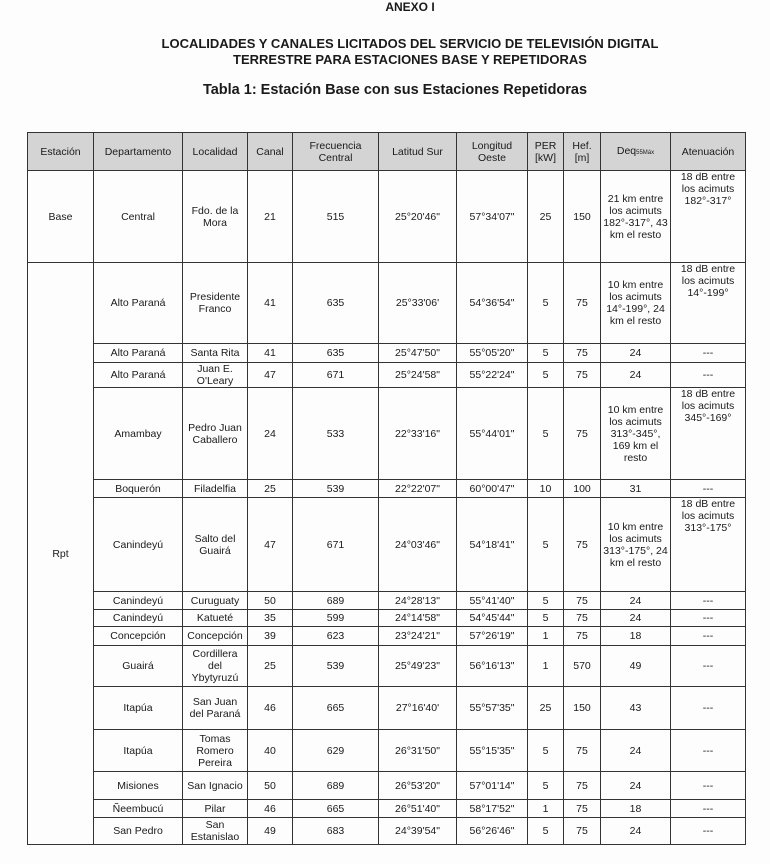  What do you see at coordinates (335, 433) in the screenshot?
I see `cell-center-frequency: 533` at bounding box center [335, 433].